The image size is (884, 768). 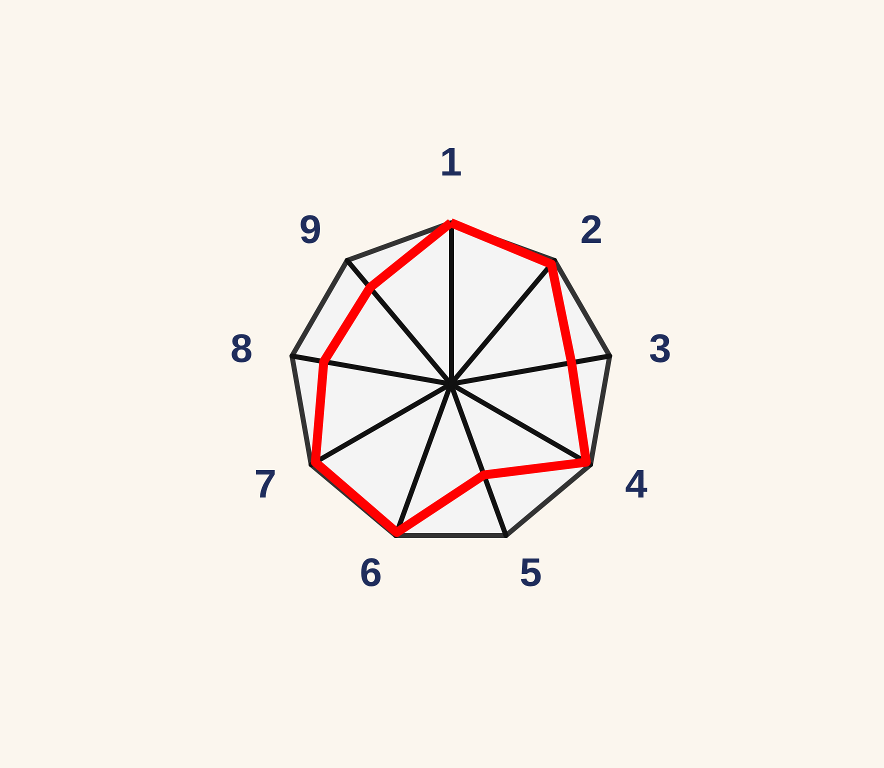 What do you see at coordinates (591, 230) in the screenshot?
I see `spoke-label: 2` at bounding box center [591, 230].